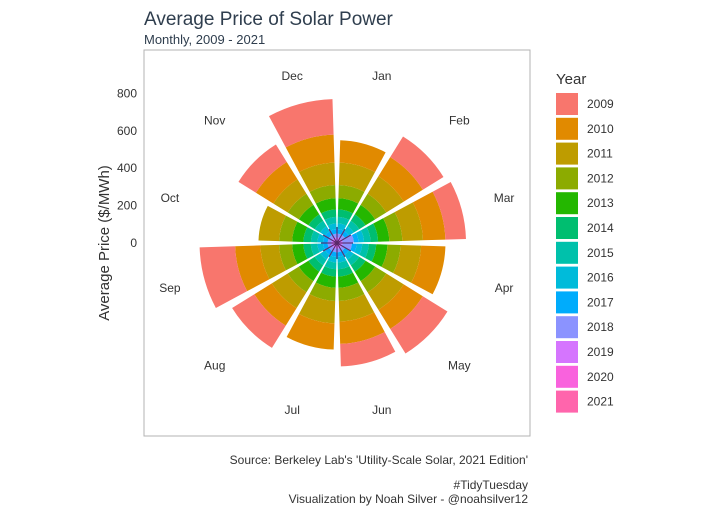 Image resolution: width=720 pixels, height=514 pixels. Describe the element at coordinates (329, 251) in the screenshot. I see `bar-aug-2017` at that location.